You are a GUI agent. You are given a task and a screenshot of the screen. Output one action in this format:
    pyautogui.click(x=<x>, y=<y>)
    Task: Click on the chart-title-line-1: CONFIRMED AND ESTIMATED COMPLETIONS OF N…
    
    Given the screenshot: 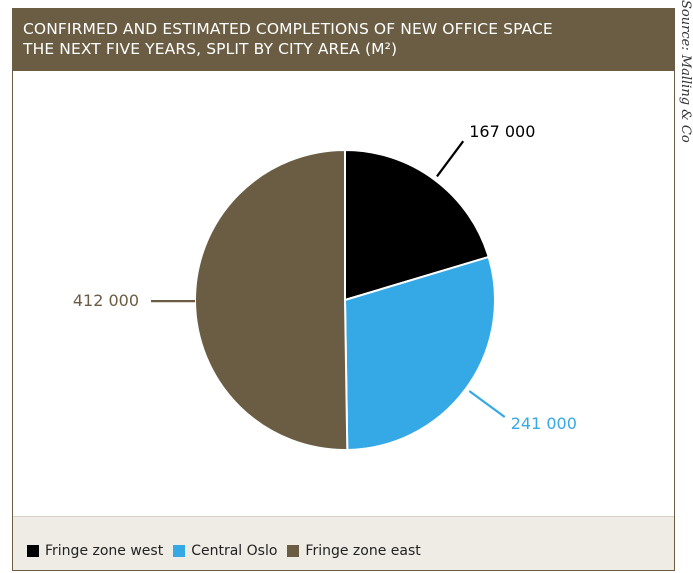 What is the action you would take?
    pyautogui.click(x=288, y=29)
    